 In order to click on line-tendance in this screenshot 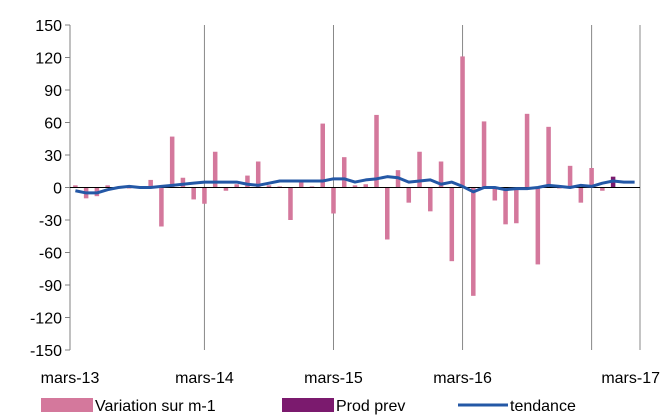, I will do `click(355, 185)`.